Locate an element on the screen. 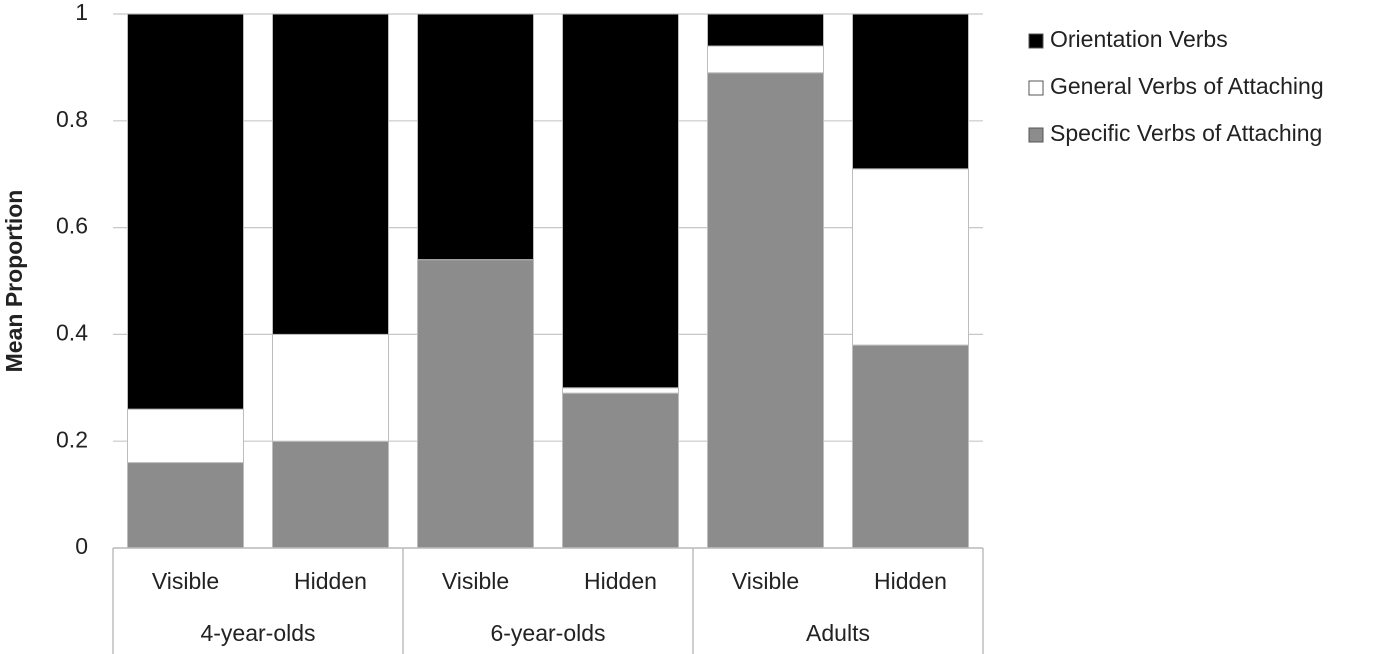 This screenshot has height=654, width=1393. group-label: 4-year-olds is located at coordinates (257, 633).